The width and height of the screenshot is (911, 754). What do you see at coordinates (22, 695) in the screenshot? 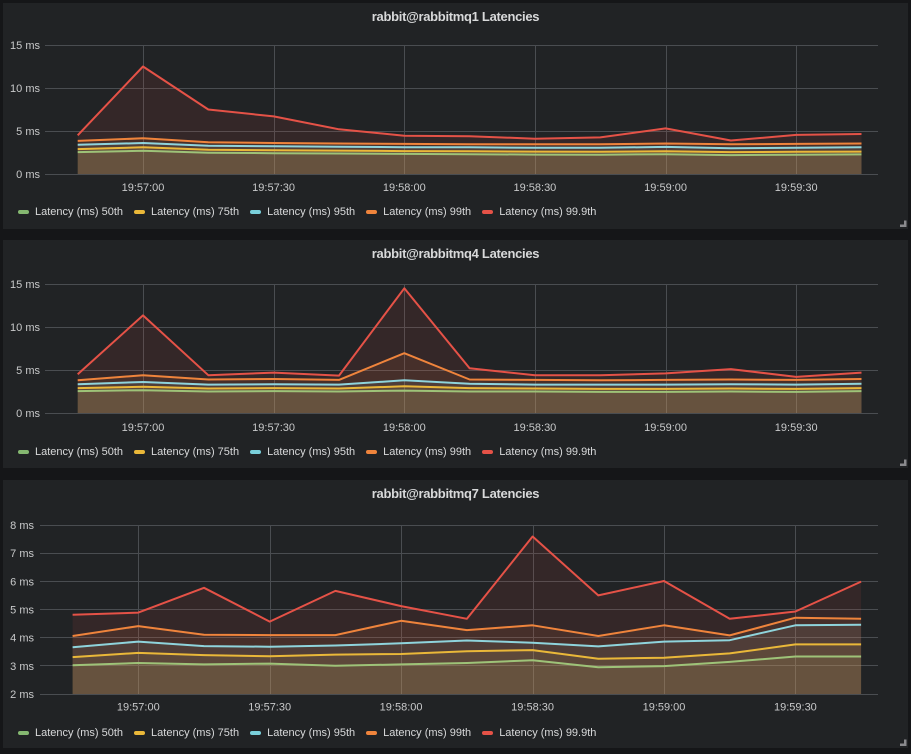
I see `svg-text: 2 ms` at bounding box center [22, 695].